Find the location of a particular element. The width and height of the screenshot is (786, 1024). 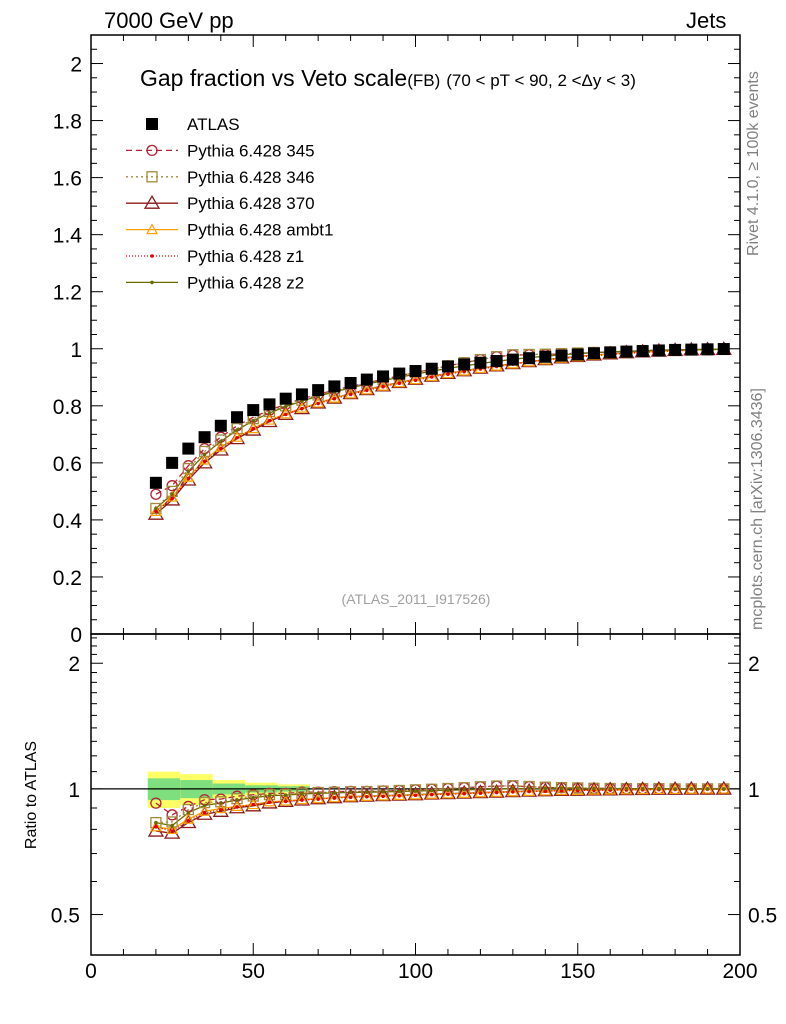

y-tick-label: 1.2 is located at coordinates (67, 293).